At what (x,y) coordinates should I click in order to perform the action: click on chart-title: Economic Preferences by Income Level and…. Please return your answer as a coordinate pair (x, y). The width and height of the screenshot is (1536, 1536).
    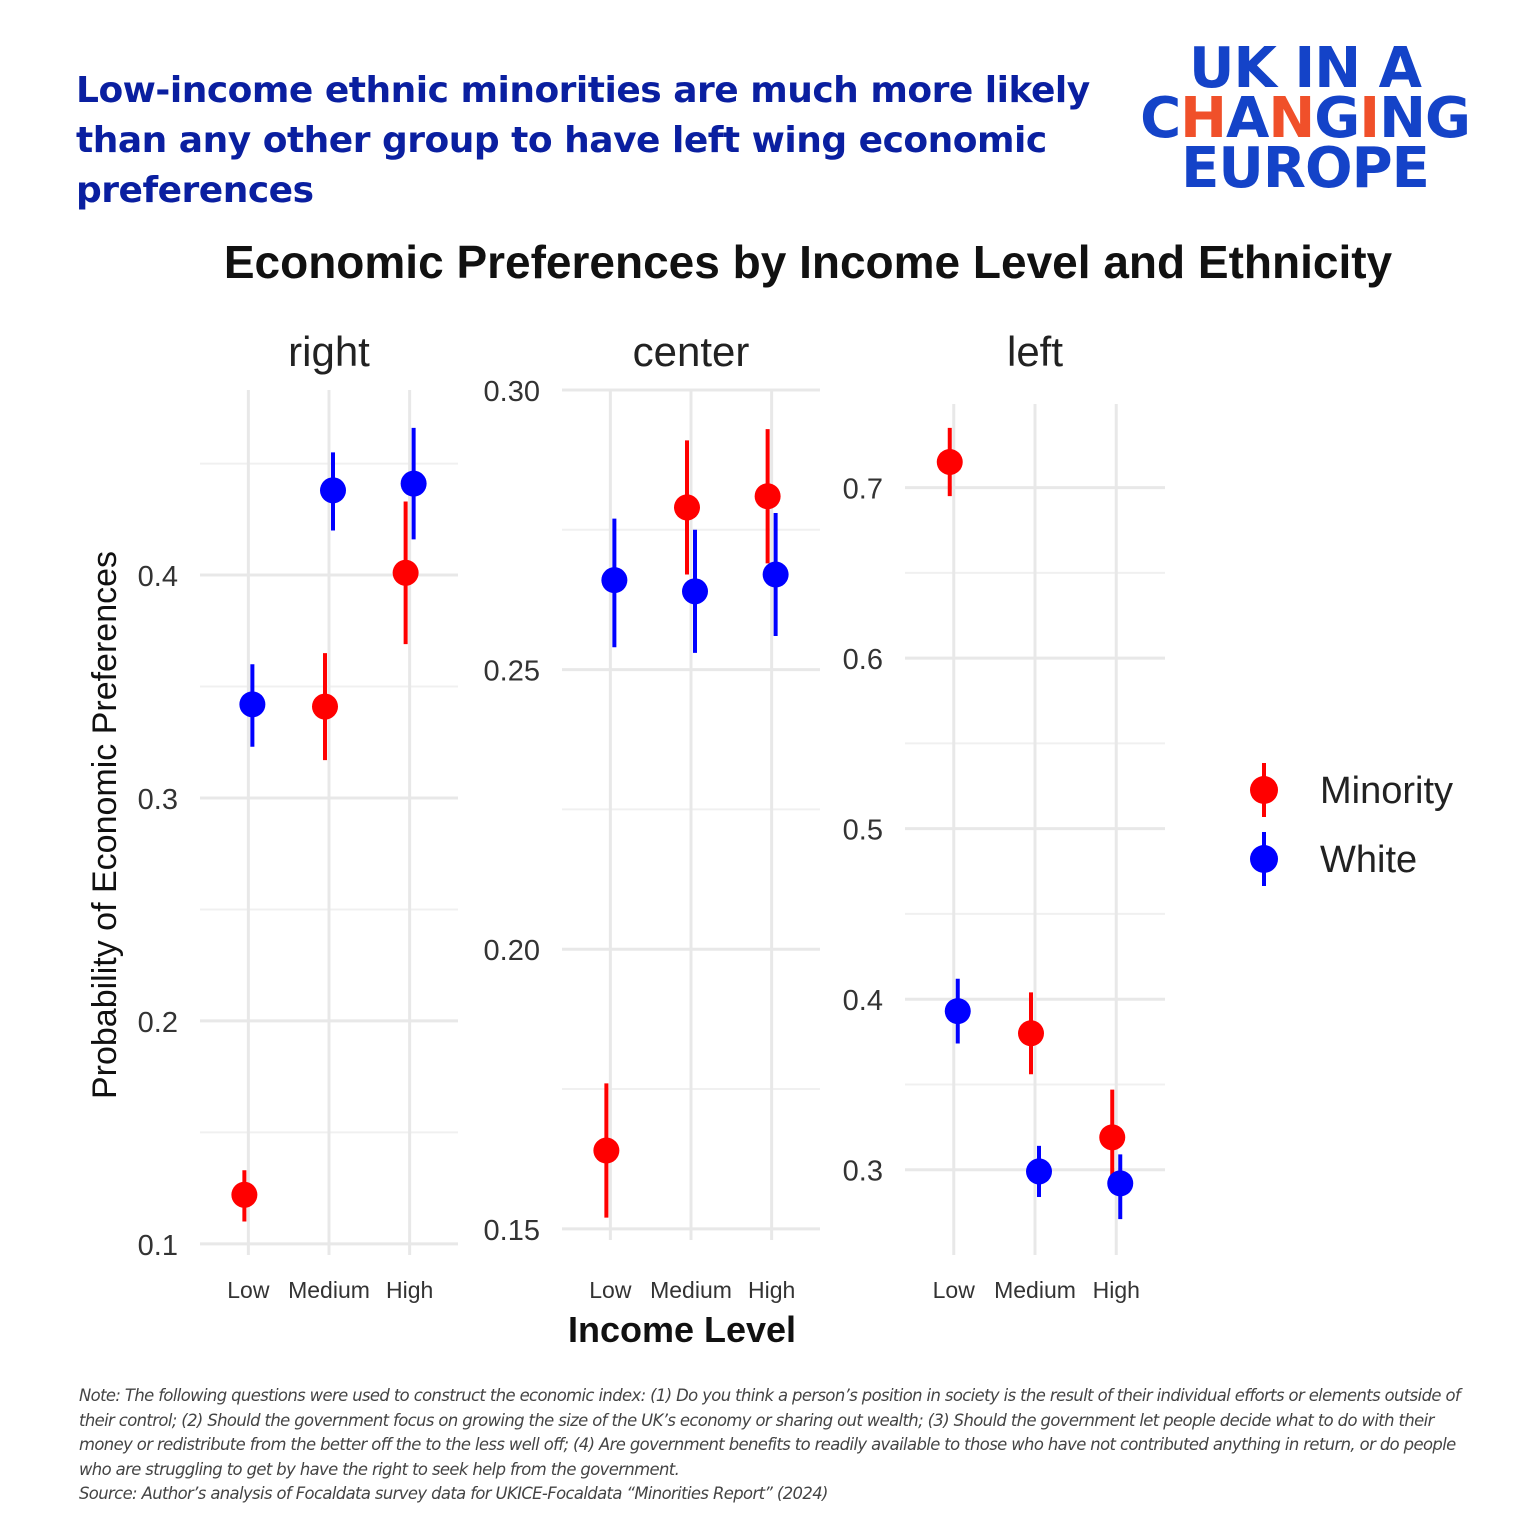
    Looking at the image, I should click on (808, 262).